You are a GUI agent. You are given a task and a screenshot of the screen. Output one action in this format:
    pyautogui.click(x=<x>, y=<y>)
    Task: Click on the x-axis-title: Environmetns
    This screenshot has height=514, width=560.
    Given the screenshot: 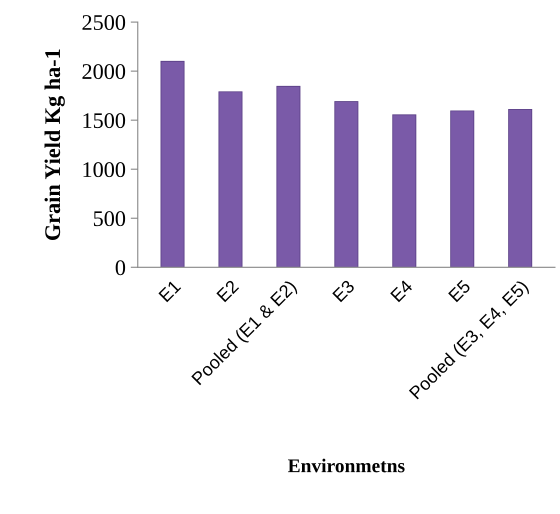 What is the action you would take?
    pyautogui.click(x=346, y=465)
    